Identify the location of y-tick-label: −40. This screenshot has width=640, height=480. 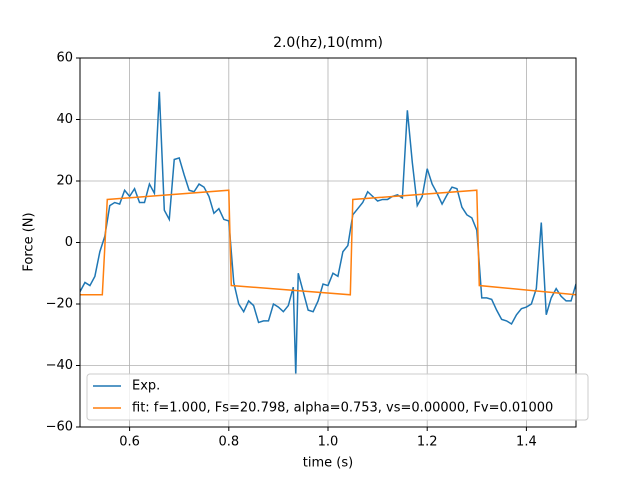
(59, 365).